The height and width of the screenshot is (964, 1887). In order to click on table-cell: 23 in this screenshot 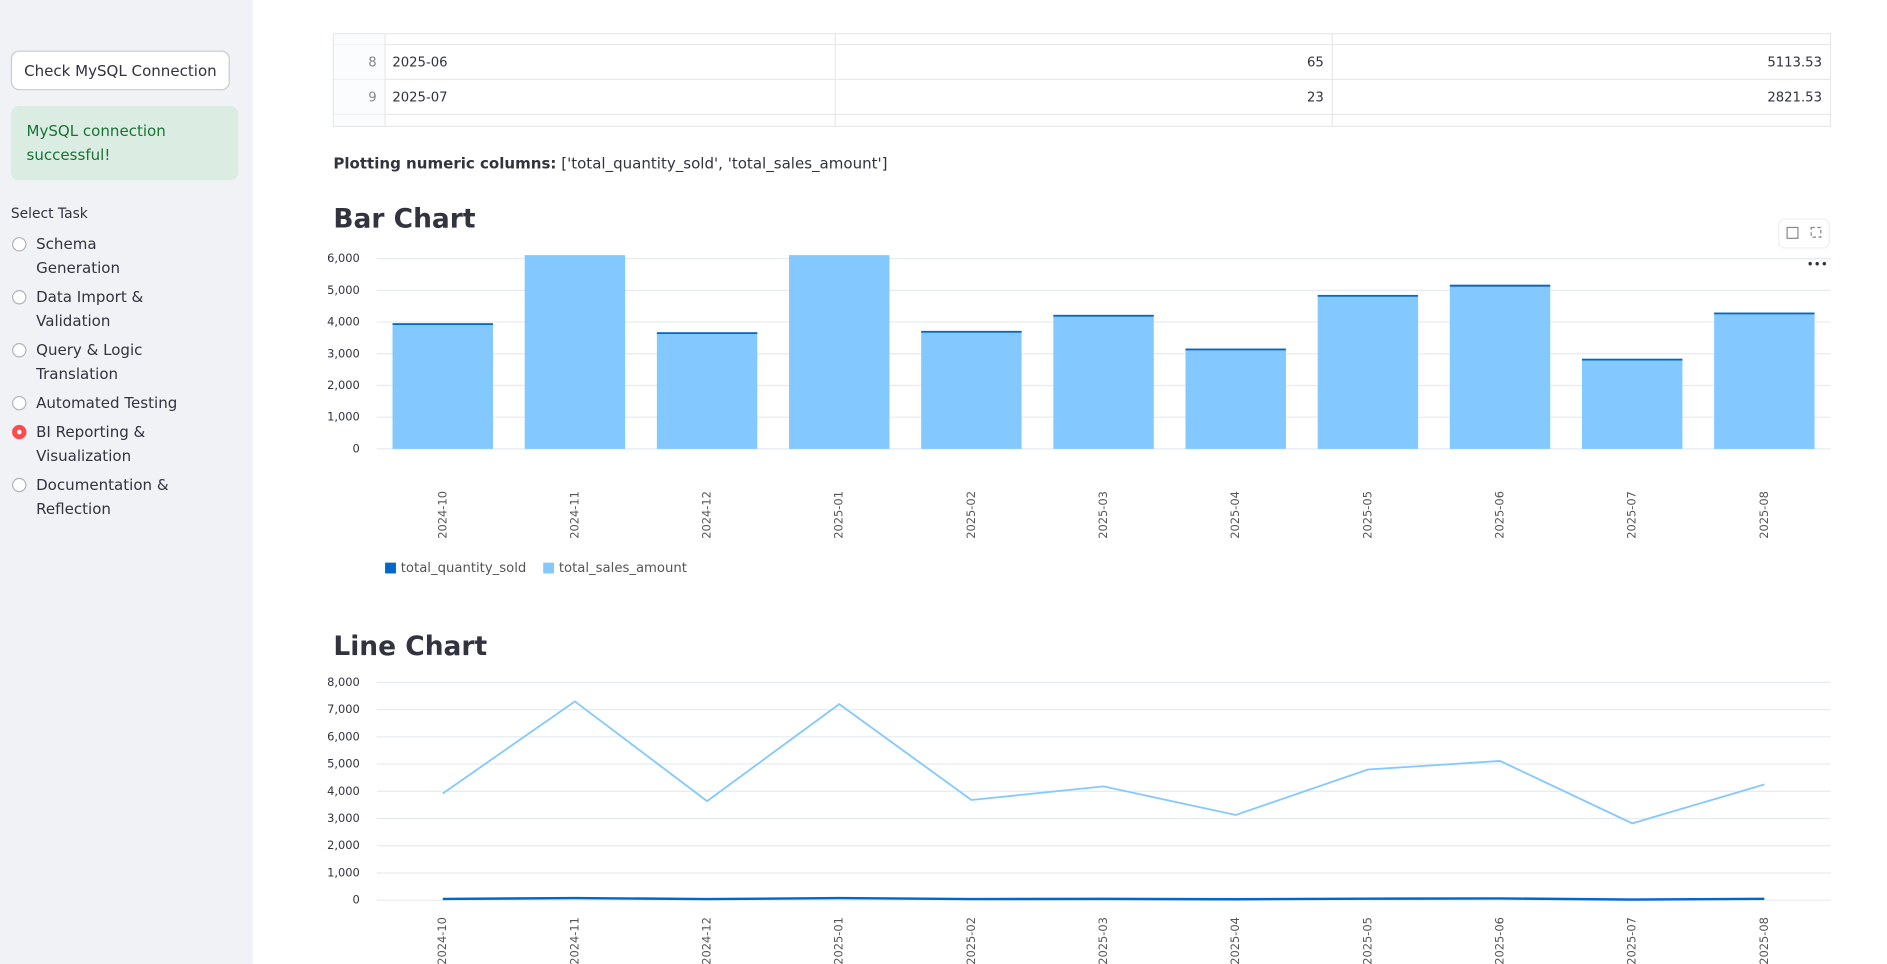, I will do `click(1315, 97)`.